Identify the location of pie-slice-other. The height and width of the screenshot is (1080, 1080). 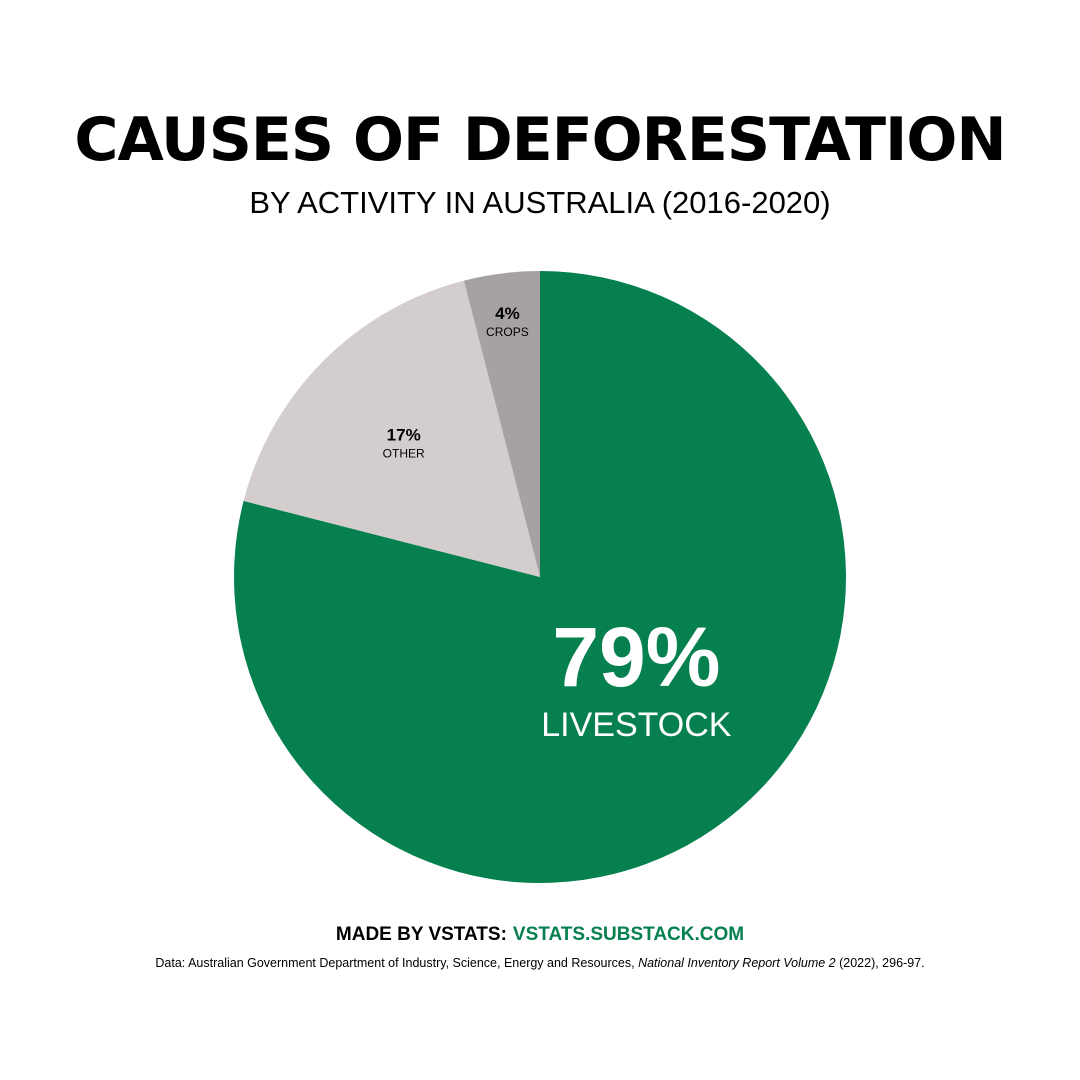
(391, 428).